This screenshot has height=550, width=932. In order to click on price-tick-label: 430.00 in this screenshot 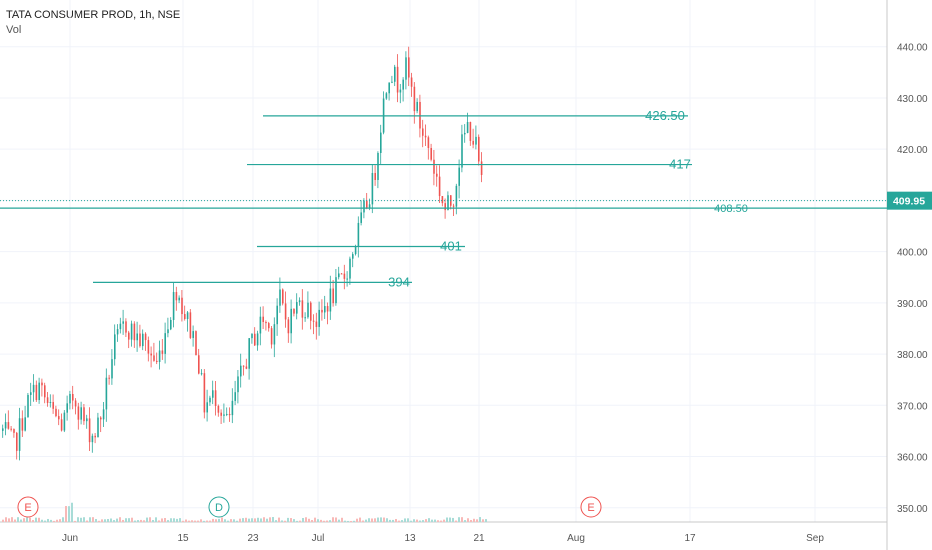, I will do `click(912, 99)`.